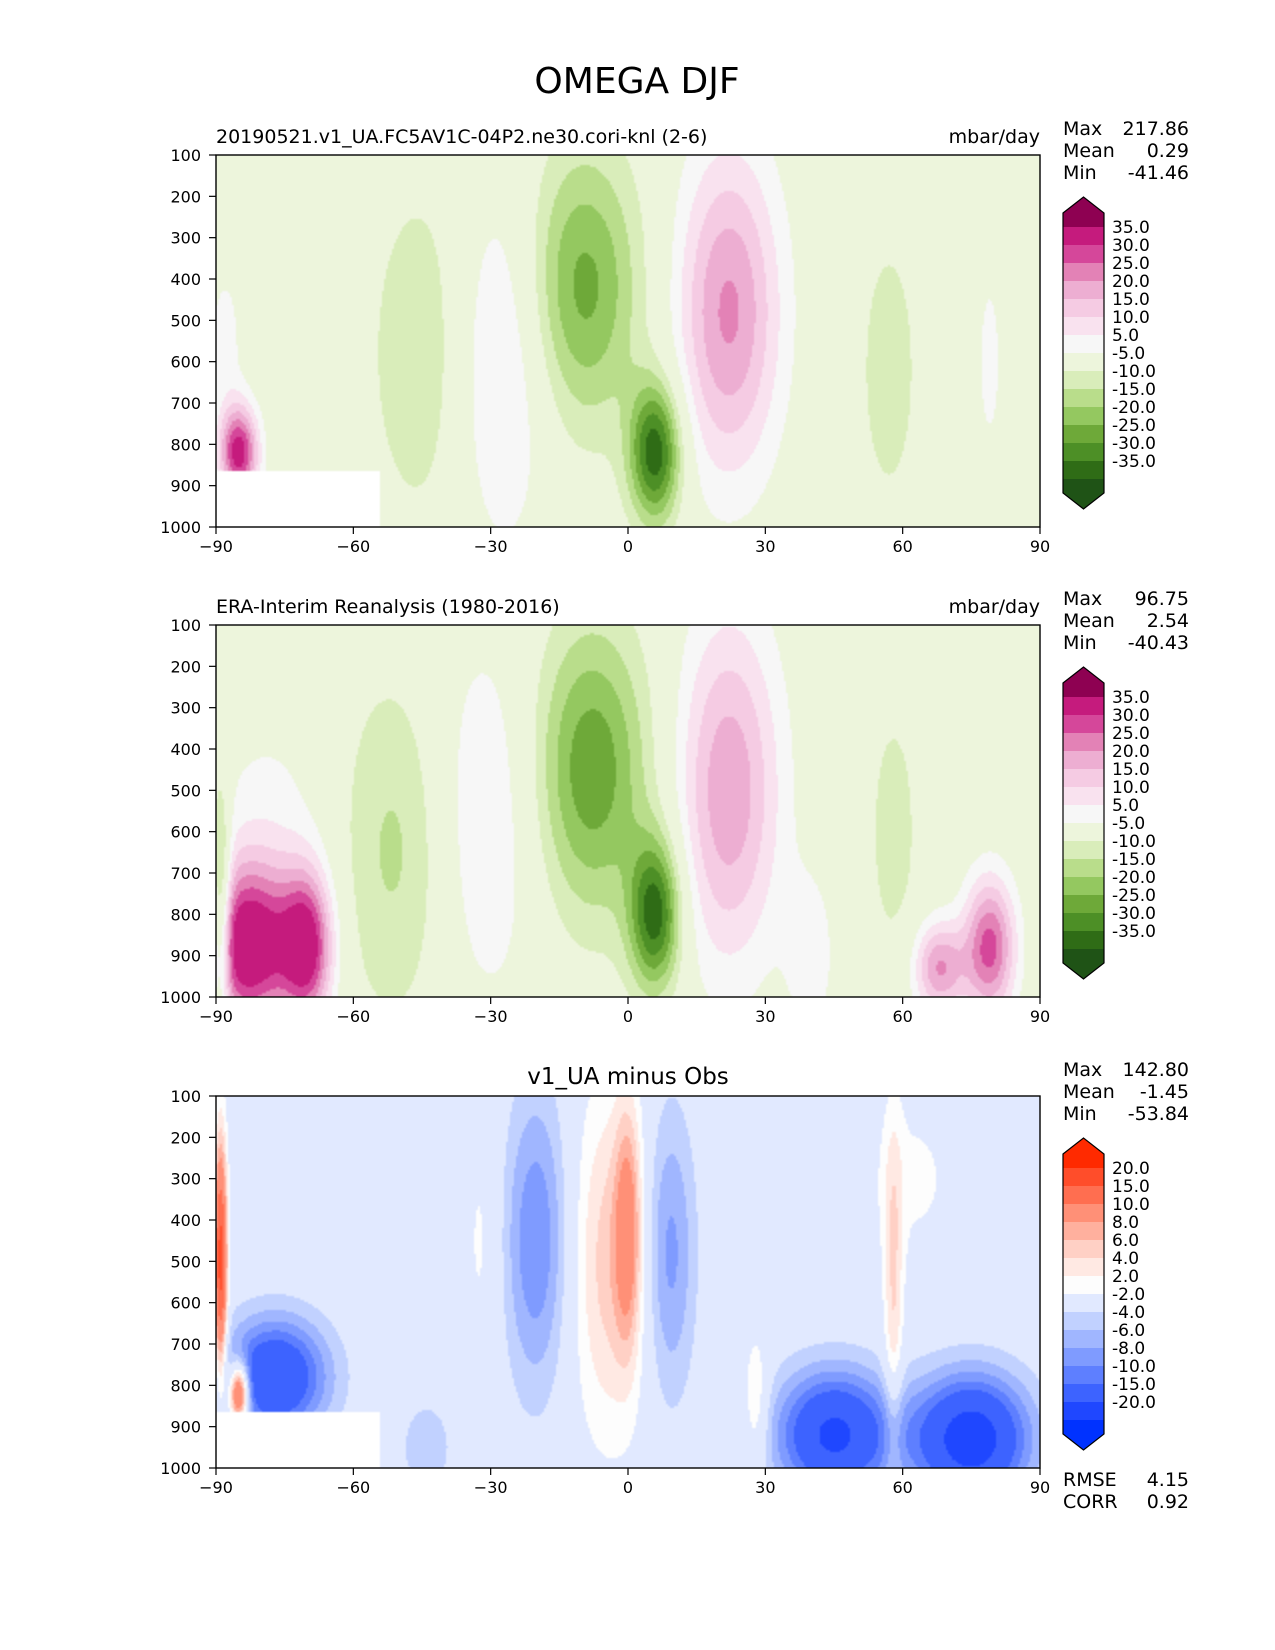  What do you see at coordinates (1156, 129) in the screenshot?
I see `stat-value: 217.86` at bounding box center [1156, 129].